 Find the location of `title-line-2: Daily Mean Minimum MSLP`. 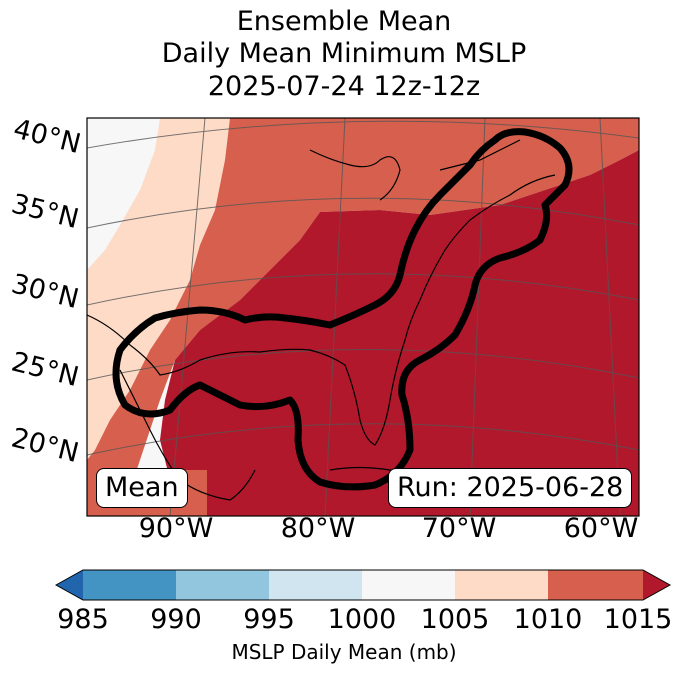

title-line-2: Daily Mean Minimum MSLP is located at coordinates (344, 53).